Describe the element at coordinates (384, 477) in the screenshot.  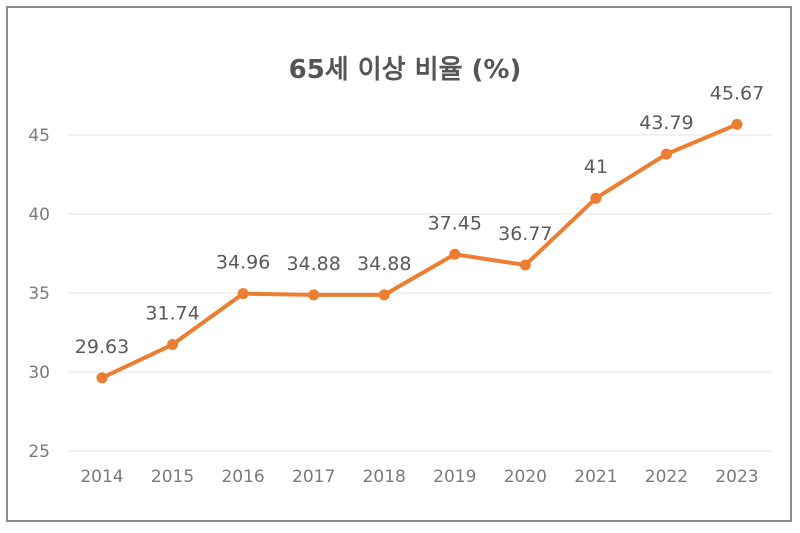
I see `x-tick-label: 2018` at that location.